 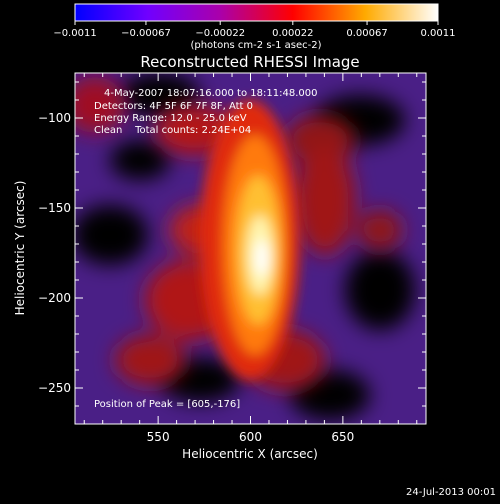 I want to click on annotation-time-range: 4-May-2007 18:07:16.000 to 18:11:48.000, so click(x=210, y=93).